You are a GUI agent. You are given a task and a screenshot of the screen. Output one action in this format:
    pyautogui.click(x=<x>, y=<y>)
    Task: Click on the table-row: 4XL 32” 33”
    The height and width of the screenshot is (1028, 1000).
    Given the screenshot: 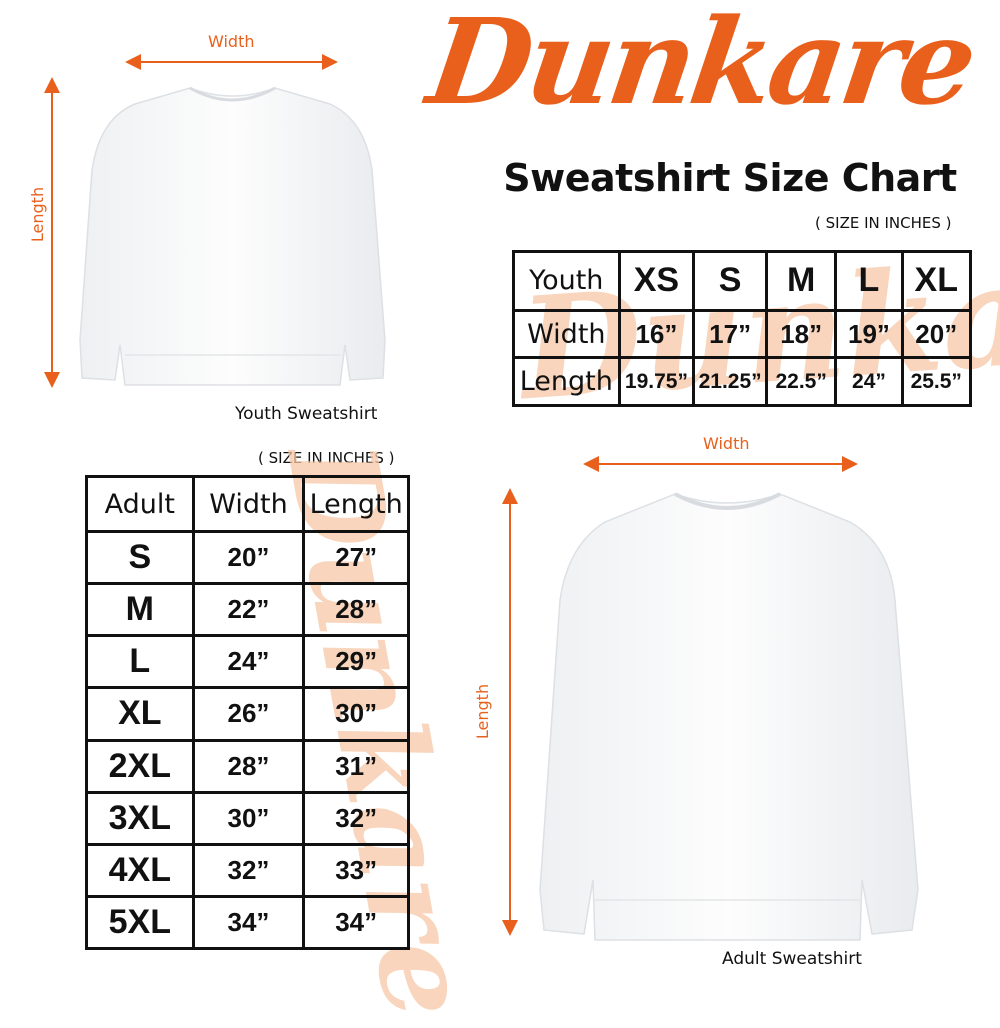 What is the action you would take?
    pyautogui.click(x=247, y=870)
    